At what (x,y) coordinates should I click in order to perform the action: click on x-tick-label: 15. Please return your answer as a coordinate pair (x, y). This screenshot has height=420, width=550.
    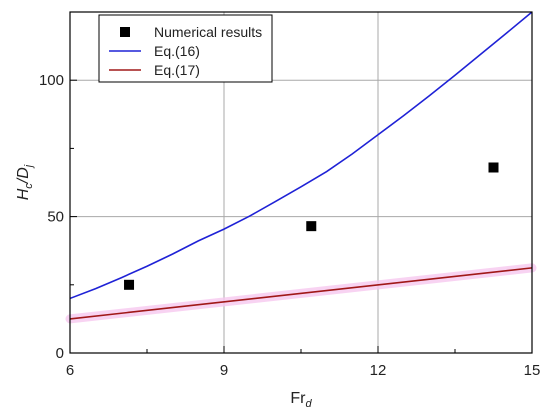
    Looking at the image, I should click on (532, 370).